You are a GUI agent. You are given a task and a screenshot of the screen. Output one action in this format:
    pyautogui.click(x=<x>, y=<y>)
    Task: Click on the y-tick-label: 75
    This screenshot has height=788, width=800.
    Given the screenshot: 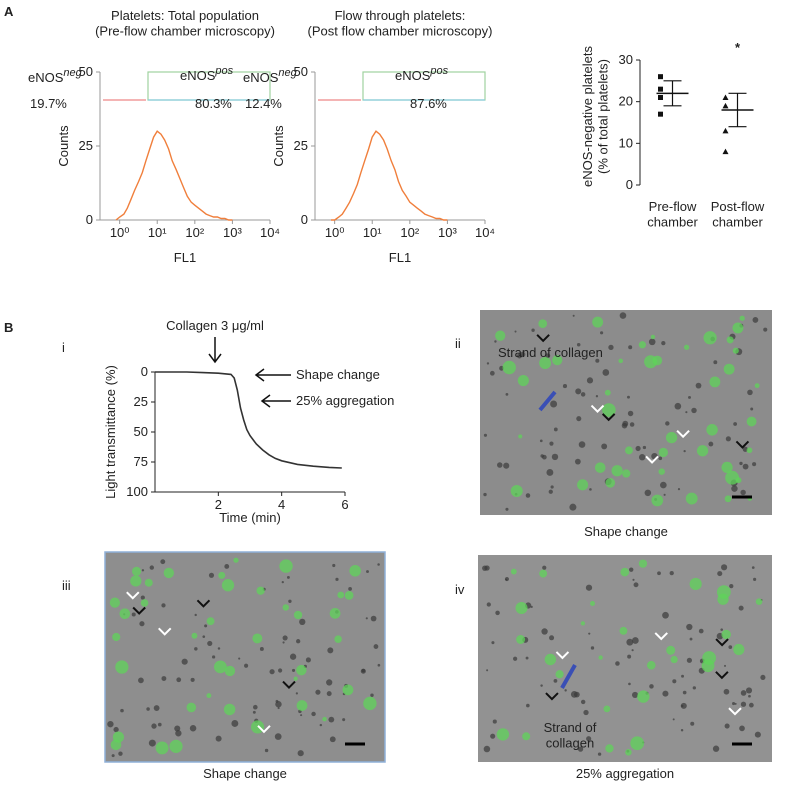 What is the action you would take?
    pyautogui.click(x=141, y=461)
    